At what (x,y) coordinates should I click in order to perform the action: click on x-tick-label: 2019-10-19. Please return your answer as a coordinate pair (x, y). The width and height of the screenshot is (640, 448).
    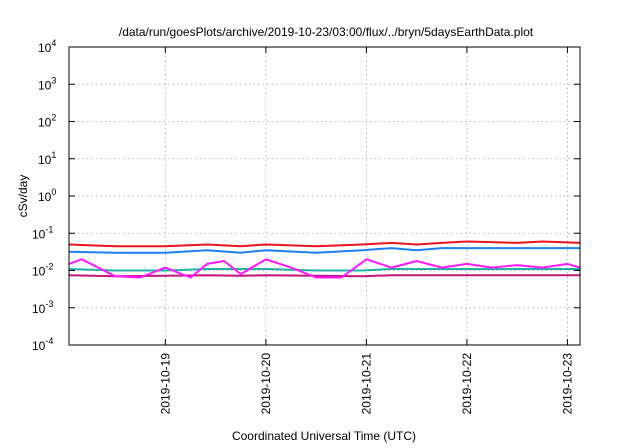
    Looking at the image, I should click on (165, 384).